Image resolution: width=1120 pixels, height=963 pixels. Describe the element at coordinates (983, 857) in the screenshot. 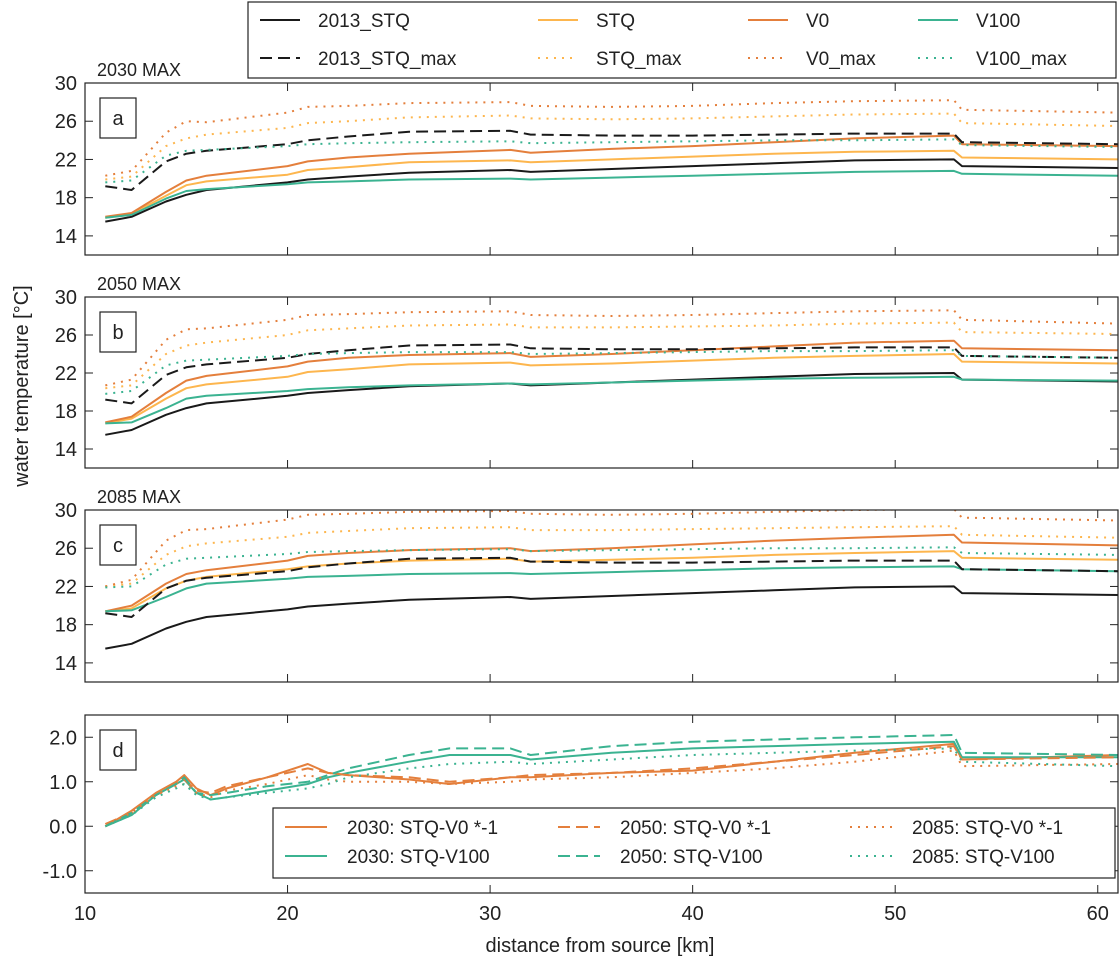

I see `legend-label: 2085: STQ-V100` at that location.